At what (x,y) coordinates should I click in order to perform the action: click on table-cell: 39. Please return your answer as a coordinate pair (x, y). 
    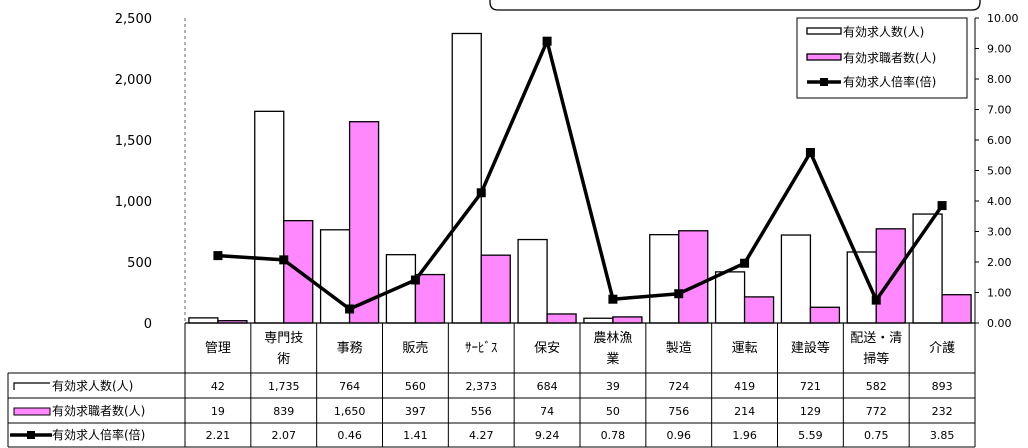
    Looking at the image, I should click on (613, 386).